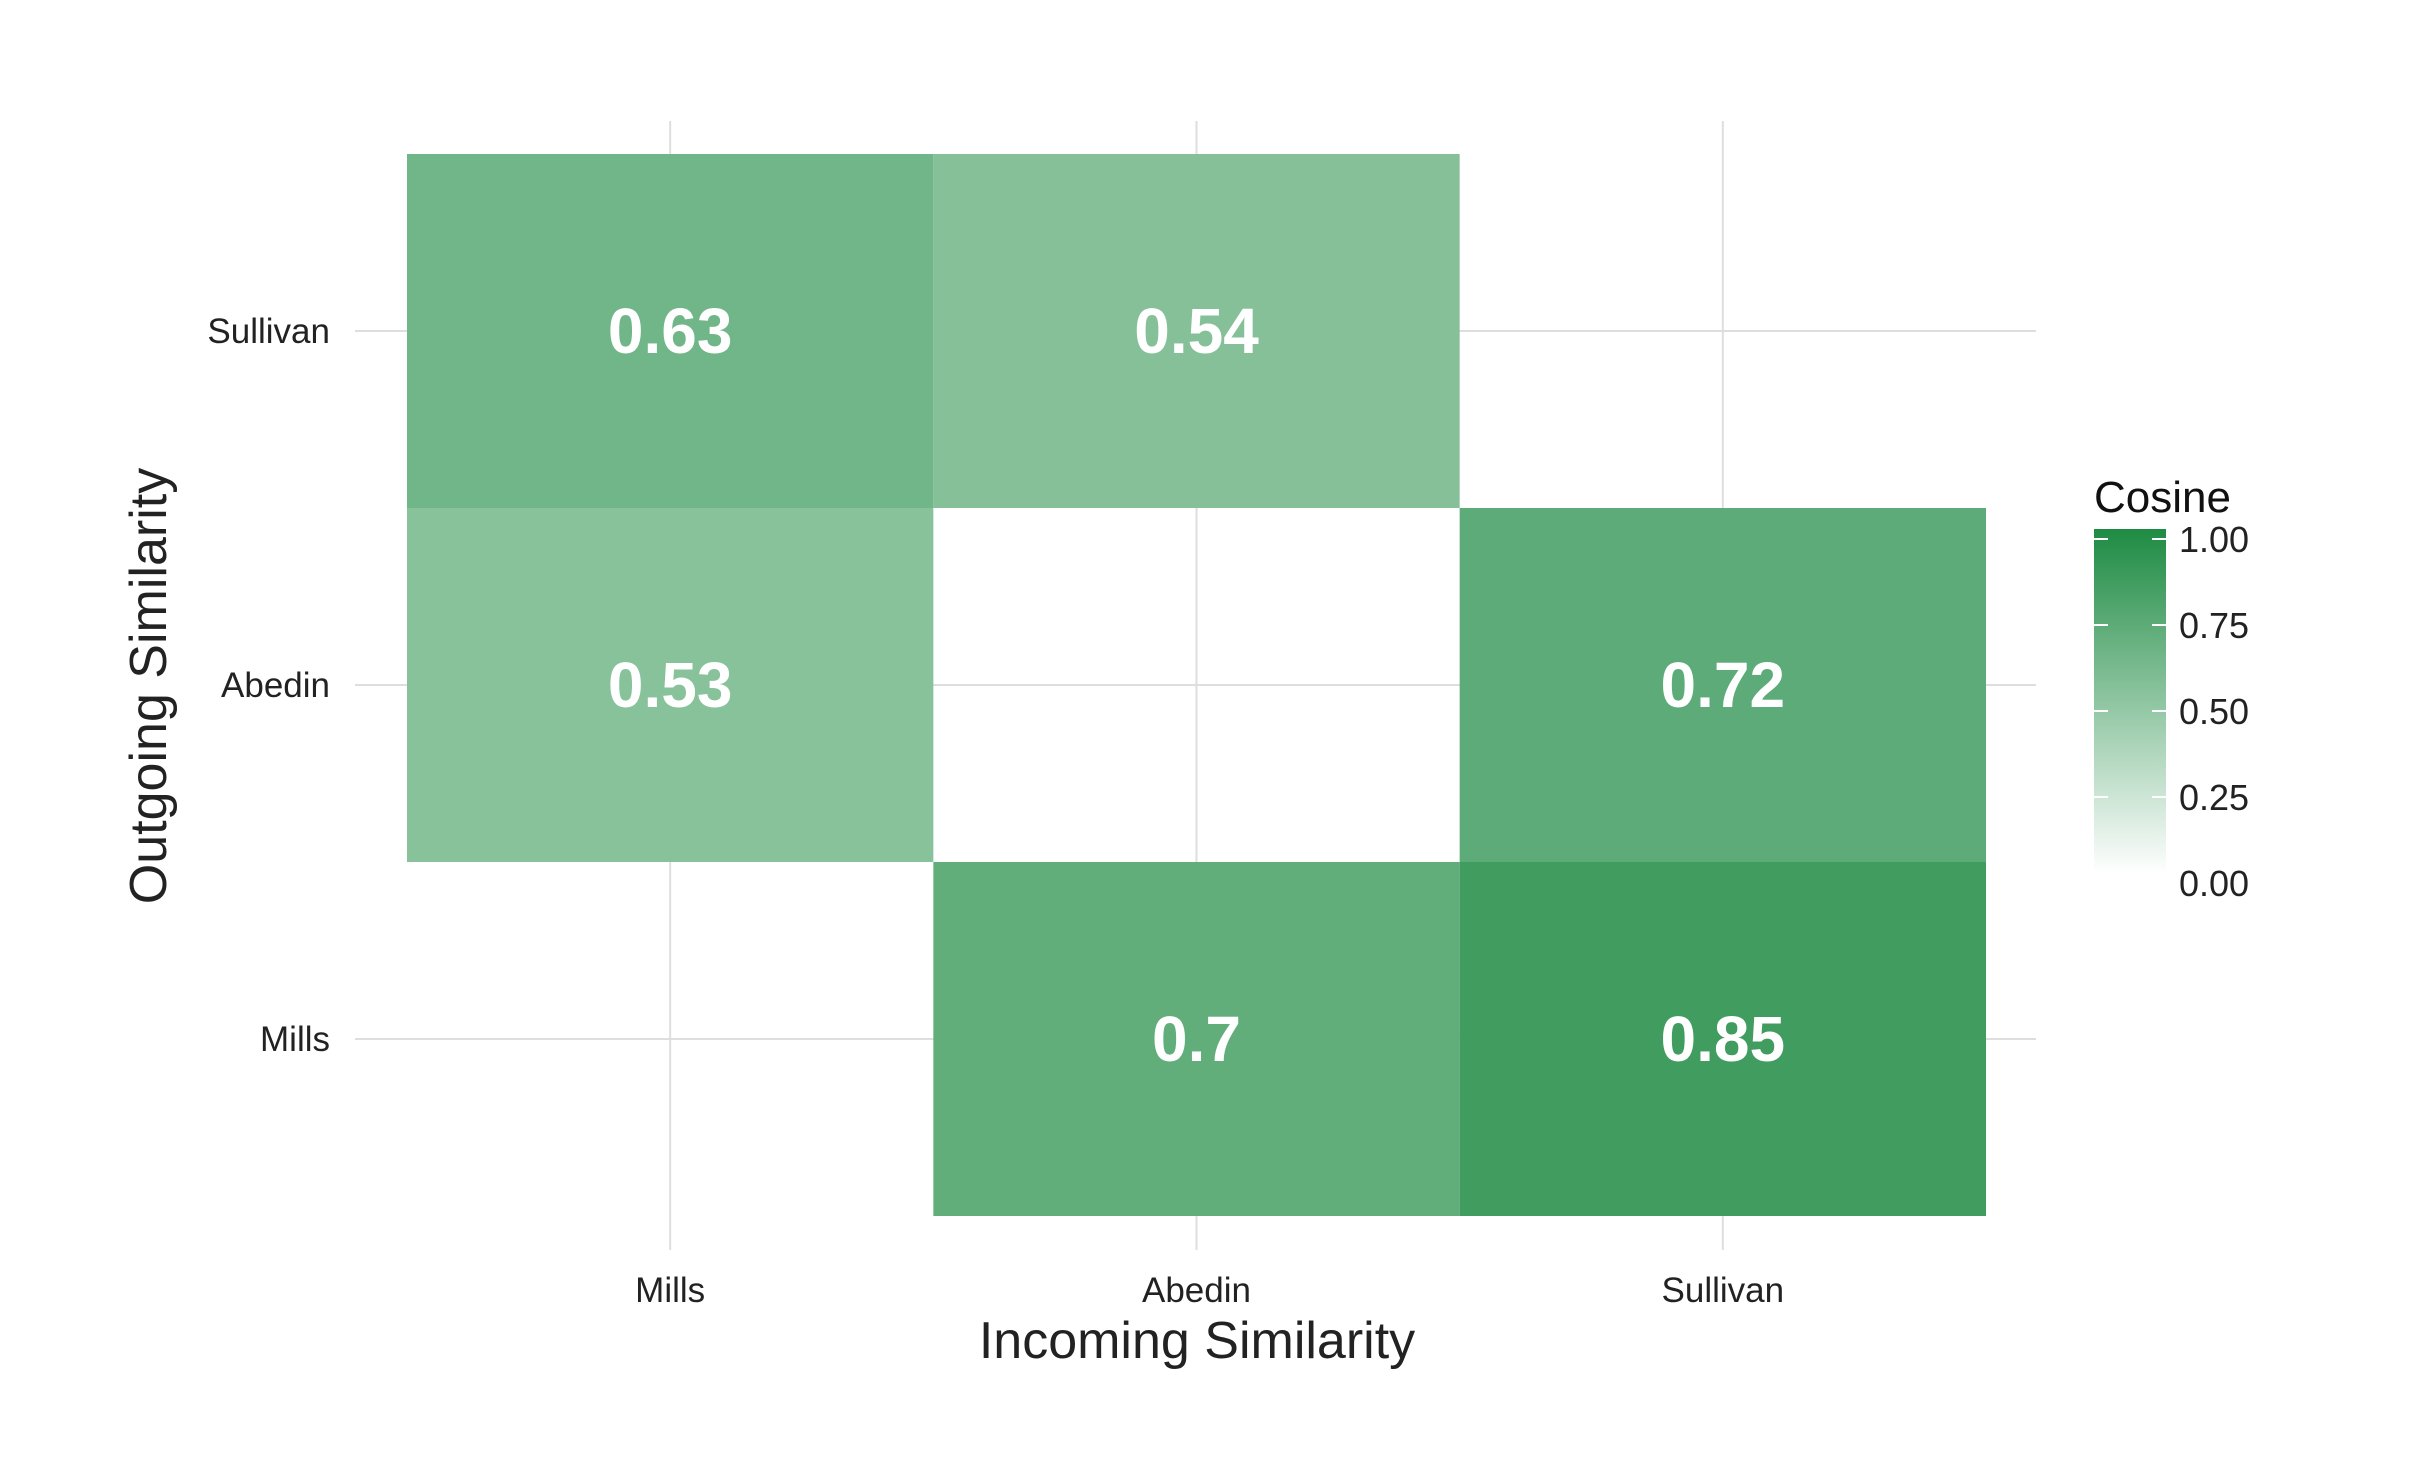  I want to click on legend-tick-label: 1.00, so click(2214, 539).